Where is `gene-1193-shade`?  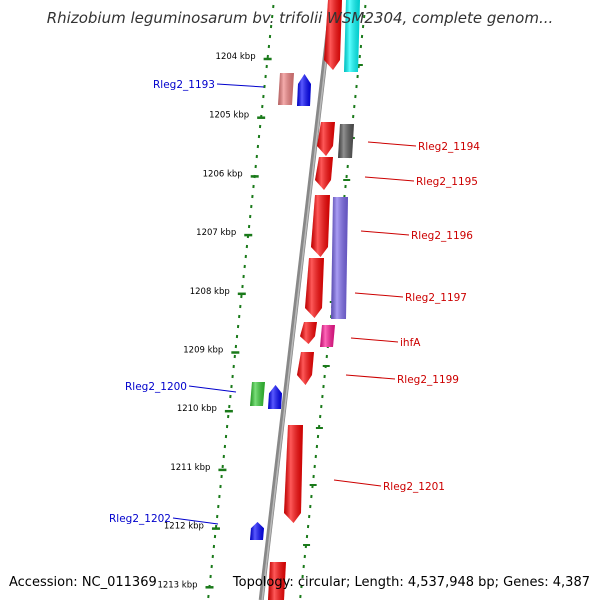 gene-1193-shade is located at coordinates (304, 90).